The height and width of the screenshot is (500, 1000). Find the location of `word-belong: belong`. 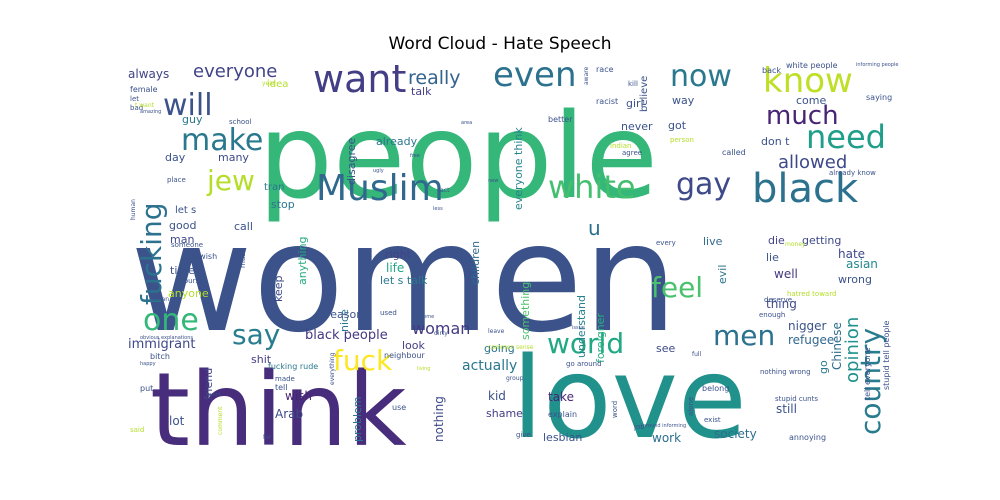

word-belong: belong is located at coordinates (715, 388).